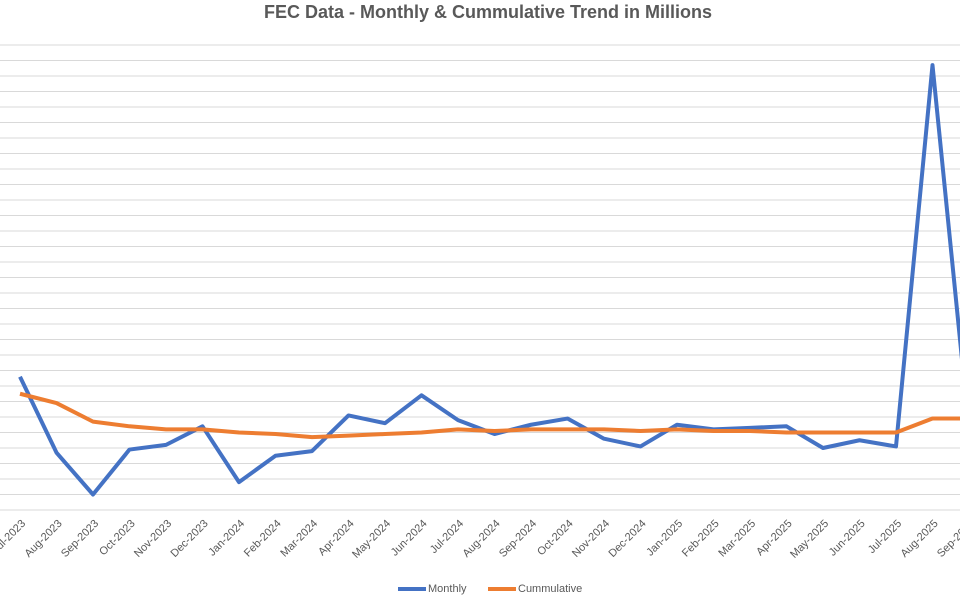  What do you see at coordinates (947, 539) in the screenshot?
I see `x-tick-label: Sep-2025` at bounding box center [947, 539].